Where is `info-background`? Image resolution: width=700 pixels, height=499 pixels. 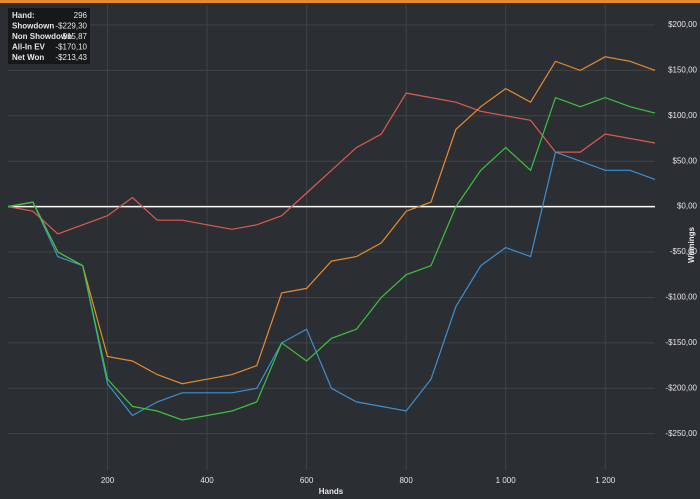
info-background is located at coordinates (49, 36).